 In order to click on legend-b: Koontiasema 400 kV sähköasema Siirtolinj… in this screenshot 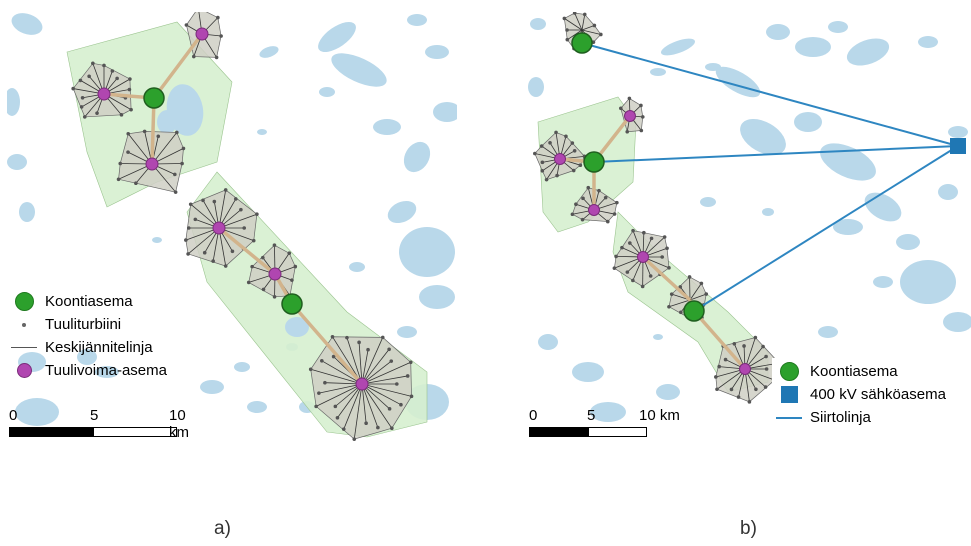, I will do `click(861, 394)`.